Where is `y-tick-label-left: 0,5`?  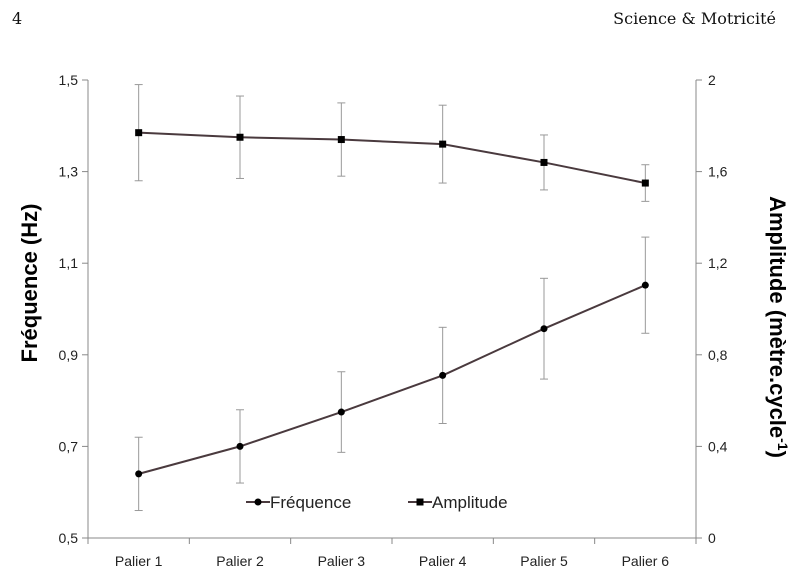 y-tick-label-left: 0,5 is located at coordinates (69, 538).